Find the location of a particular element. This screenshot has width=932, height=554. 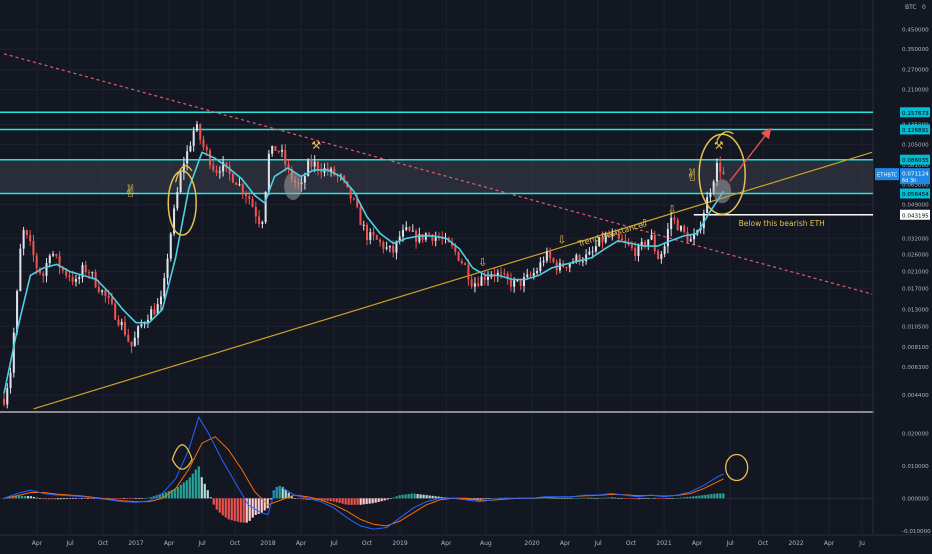

y-tick-label: 0.063000 is located at coordinates (915, 186).